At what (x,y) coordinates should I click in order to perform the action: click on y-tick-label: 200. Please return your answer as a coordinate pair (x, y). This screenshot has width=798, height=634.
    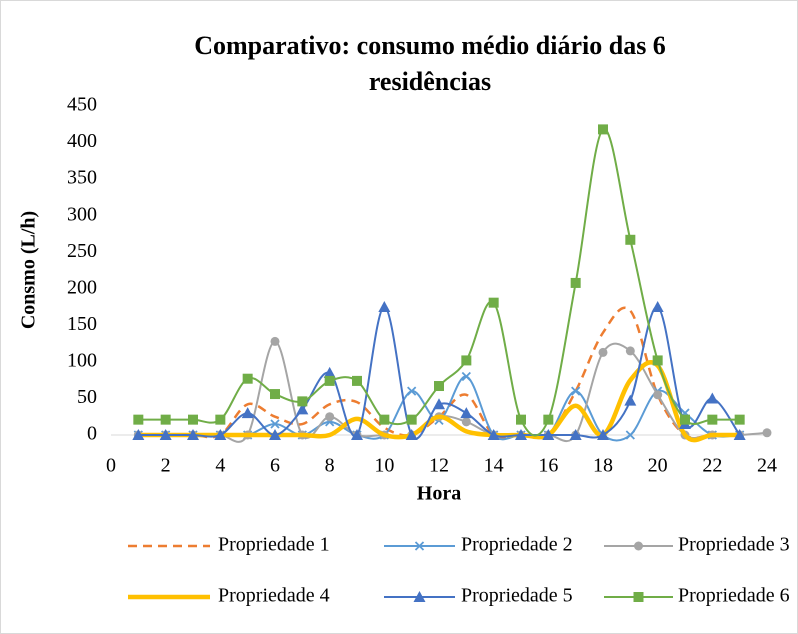
    Looking at the image, I should click on (82, 287).